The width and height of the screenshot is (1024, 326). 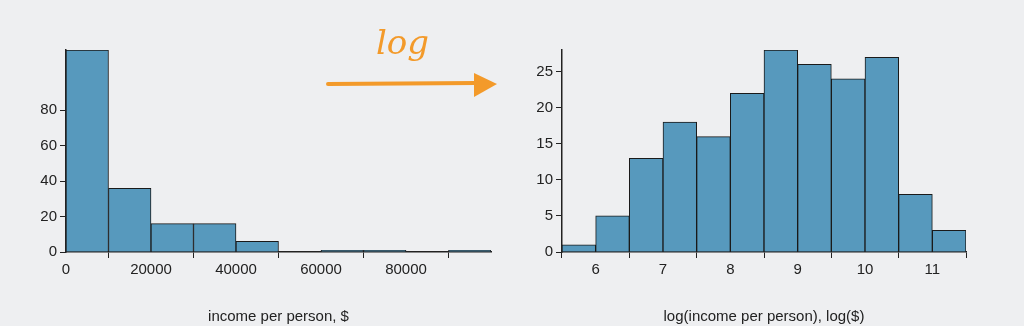 I want to click on x-tick-label: 11, so click(x=932, y=269).